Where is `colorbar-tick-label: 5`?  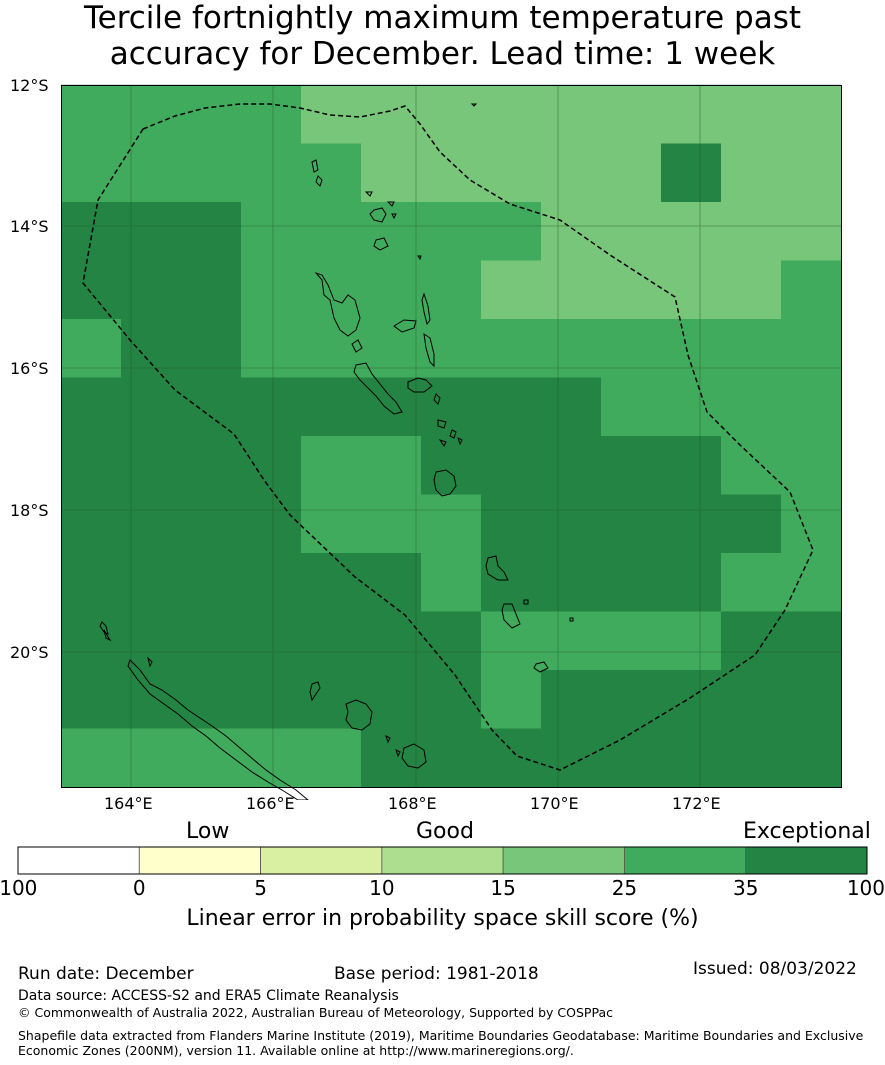 colorbar-tick-label: 5 is located at coordinates (260, 888).